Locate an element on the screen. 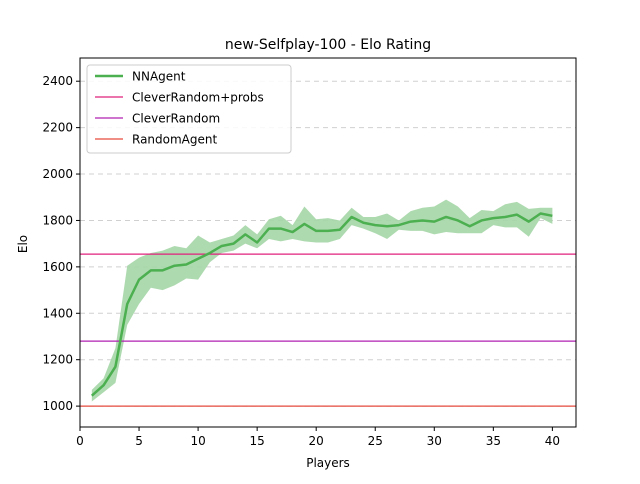  x-tick-label: 35 is located at coordinates (493, 441).